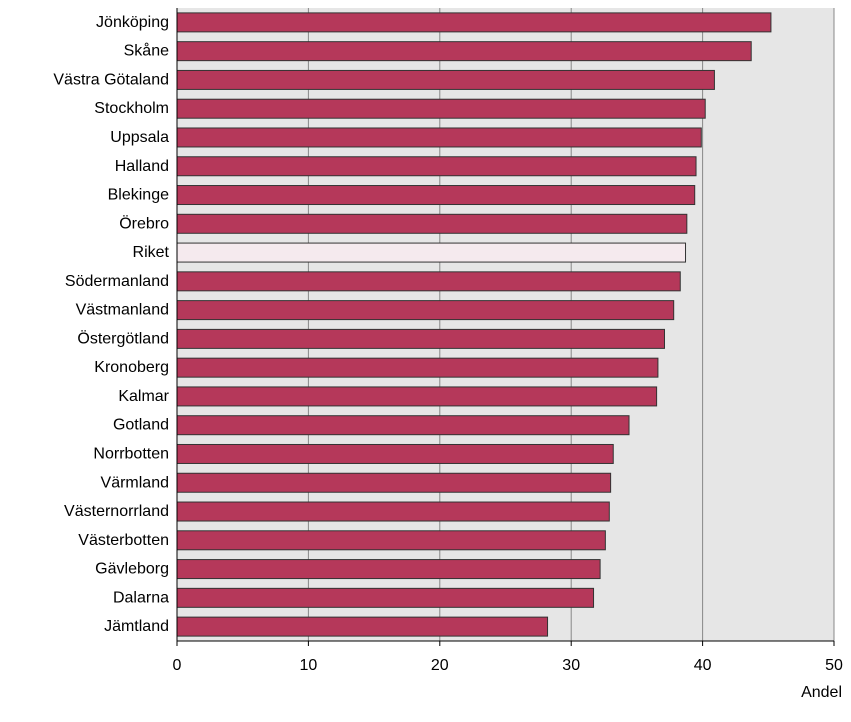 This screenshot has height=722, width=851. I want to click on x-tick-label: 0, so click(177, 665).